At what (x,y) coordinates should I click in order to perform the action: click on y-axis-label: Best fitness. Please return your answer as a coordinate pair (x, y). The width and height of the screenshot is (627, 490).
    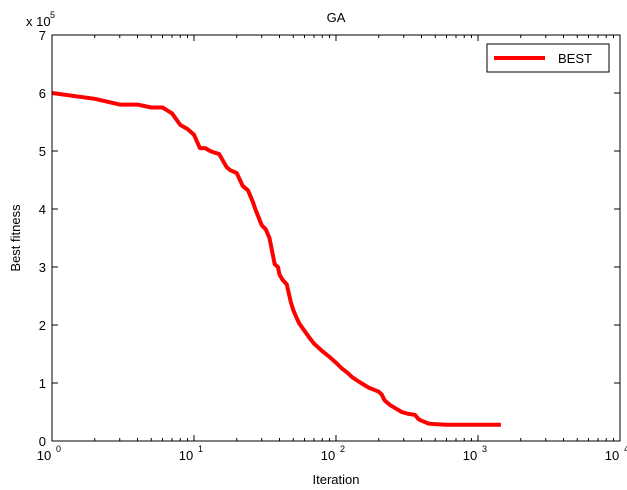
    Looking at the image, I should click on (15, 238).